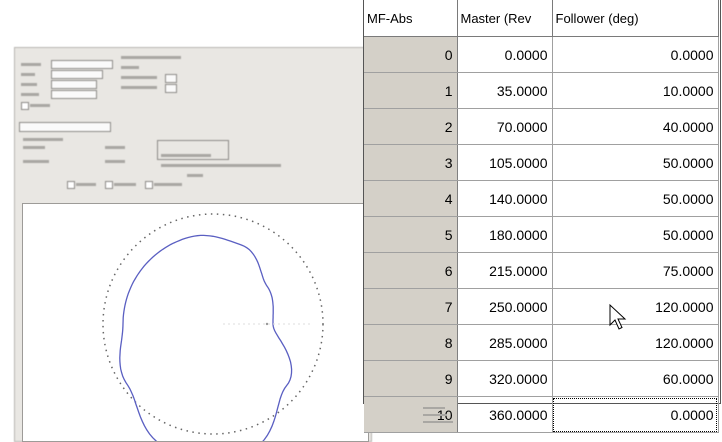 Image resolution: width=722 pixels, height=442 pixels. What do you see at coordinates (411, 270) in the screenshot?
I see `row-index-cell: 6` at bounding box center [411, 270].